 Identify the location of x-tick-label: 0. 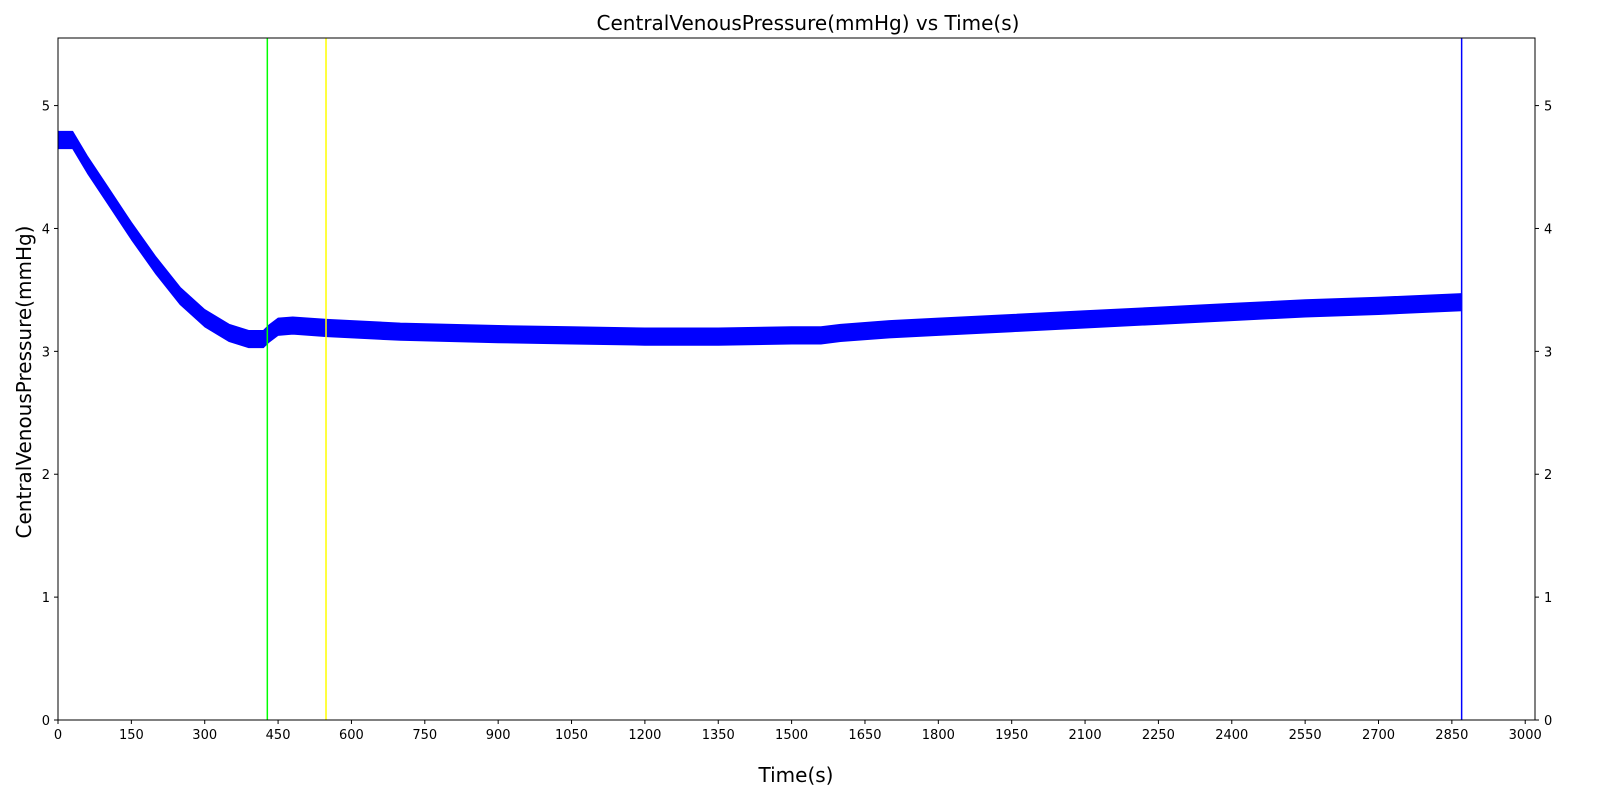
(58, 735).